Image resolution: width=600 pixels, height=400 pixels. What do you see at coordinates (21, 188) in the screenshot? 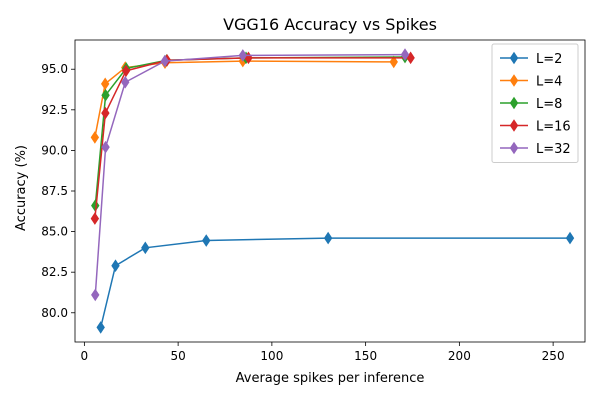
I see `y-axis-label: Accuracy (%)` at bounding box center [21, 188].